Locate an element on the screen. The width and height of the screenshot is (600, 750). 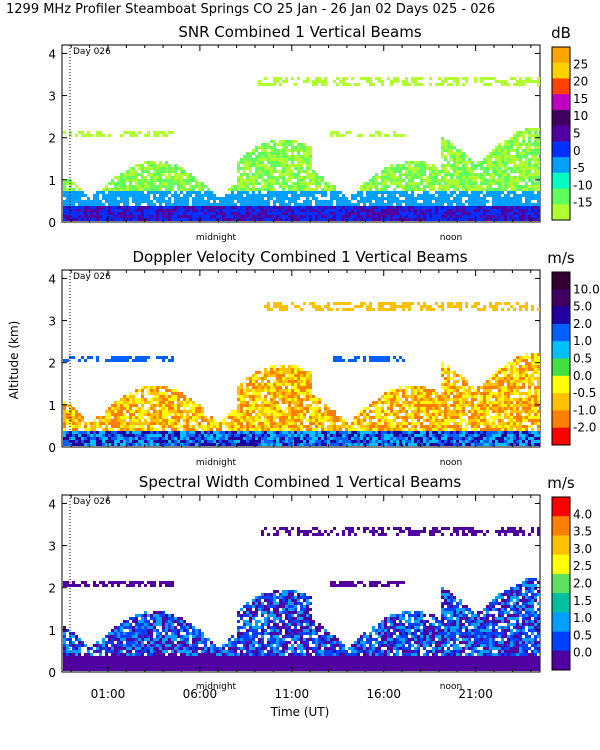
colorbar-swatch is located at coordinates (561, 70).